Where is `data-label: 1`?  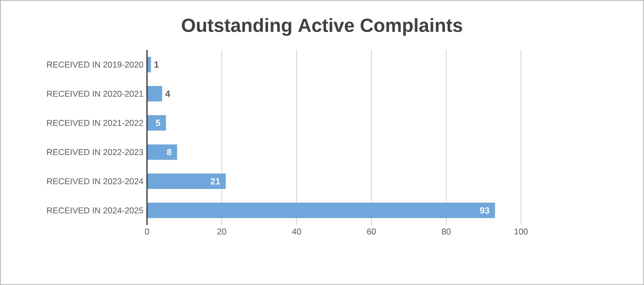
data-label: 1 is located at coordinates (156, 65).